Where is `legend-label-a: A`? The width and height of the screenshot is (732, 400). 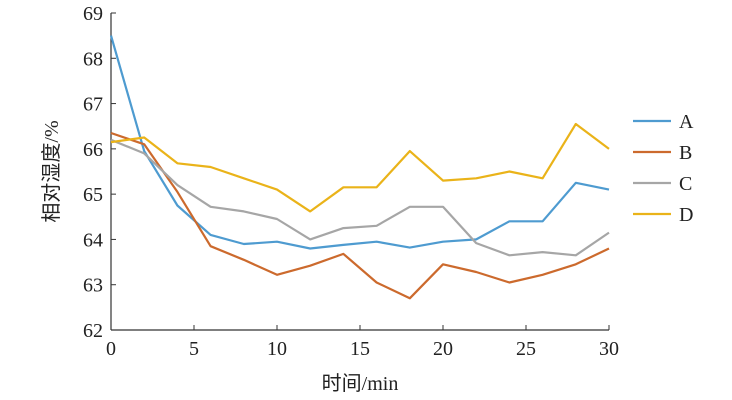 legend-label-a: A is located at coordinates (686, 122).